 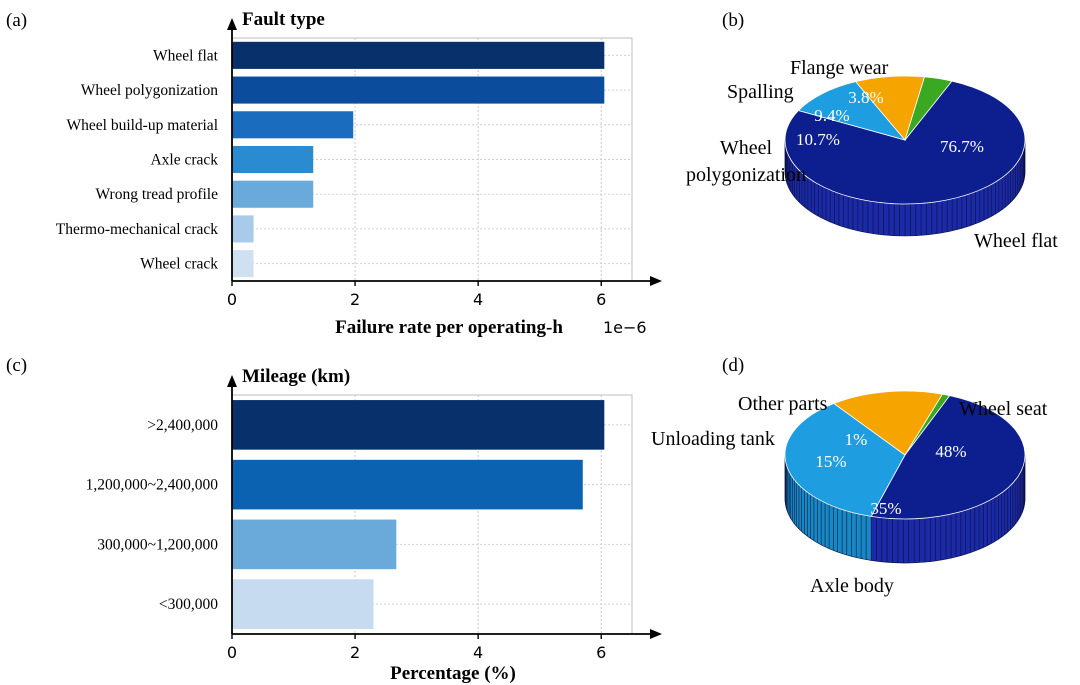 What do you see at coordinates (905, 142) in the screenshot?
I see `pie-slice-wheel-flat` at bounding box center [905, 142].